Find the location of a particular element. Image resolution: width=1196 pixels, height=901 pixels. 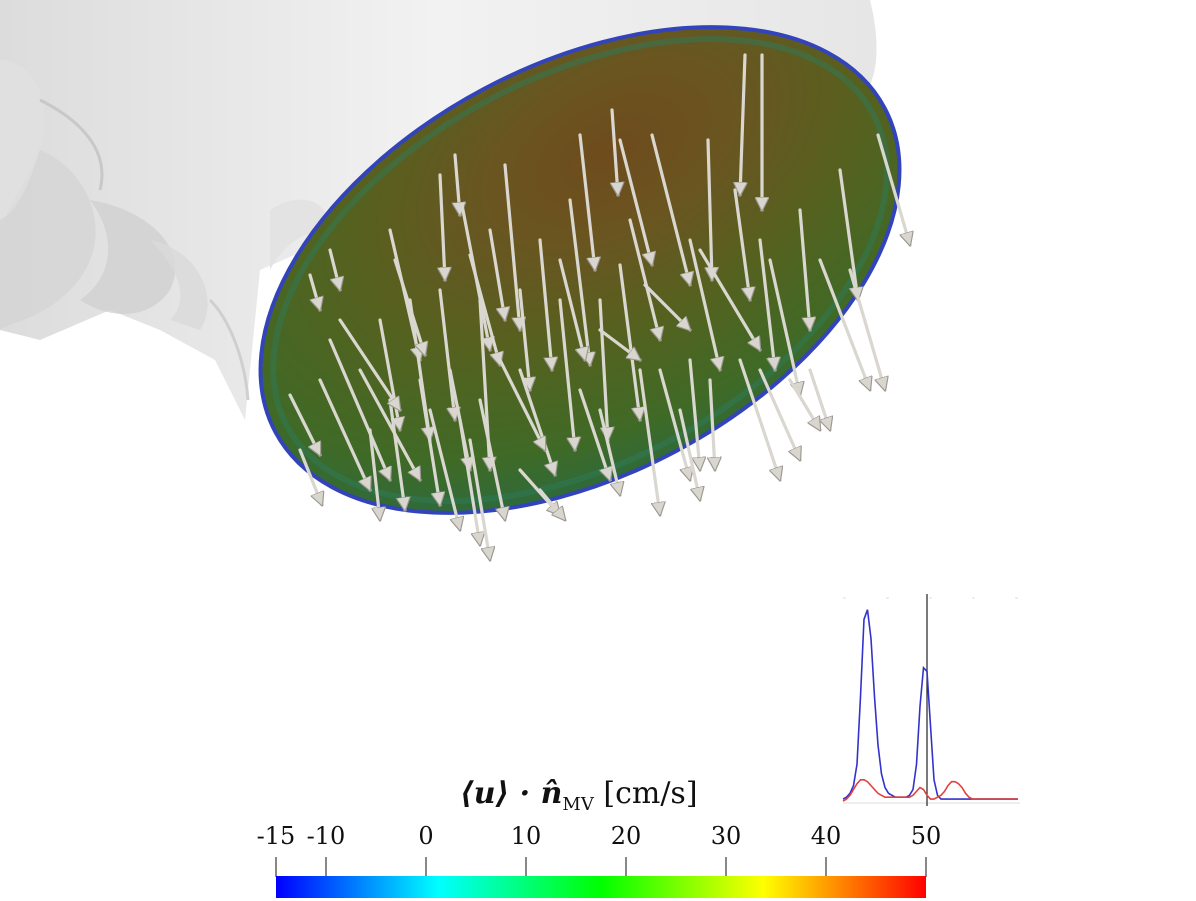

colorbar-tick-label: 30 is located at coordinates (726, 836).